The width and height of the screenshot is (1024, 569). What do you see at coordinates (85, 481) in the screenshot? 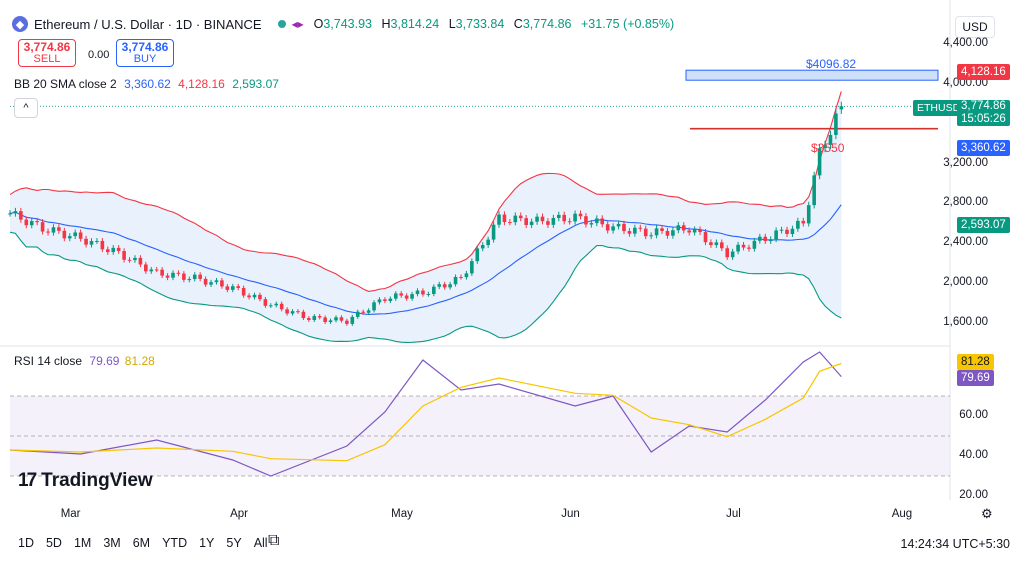
I see `tradingview-logo: 17 TradingView` at bounding box center [85, 481].